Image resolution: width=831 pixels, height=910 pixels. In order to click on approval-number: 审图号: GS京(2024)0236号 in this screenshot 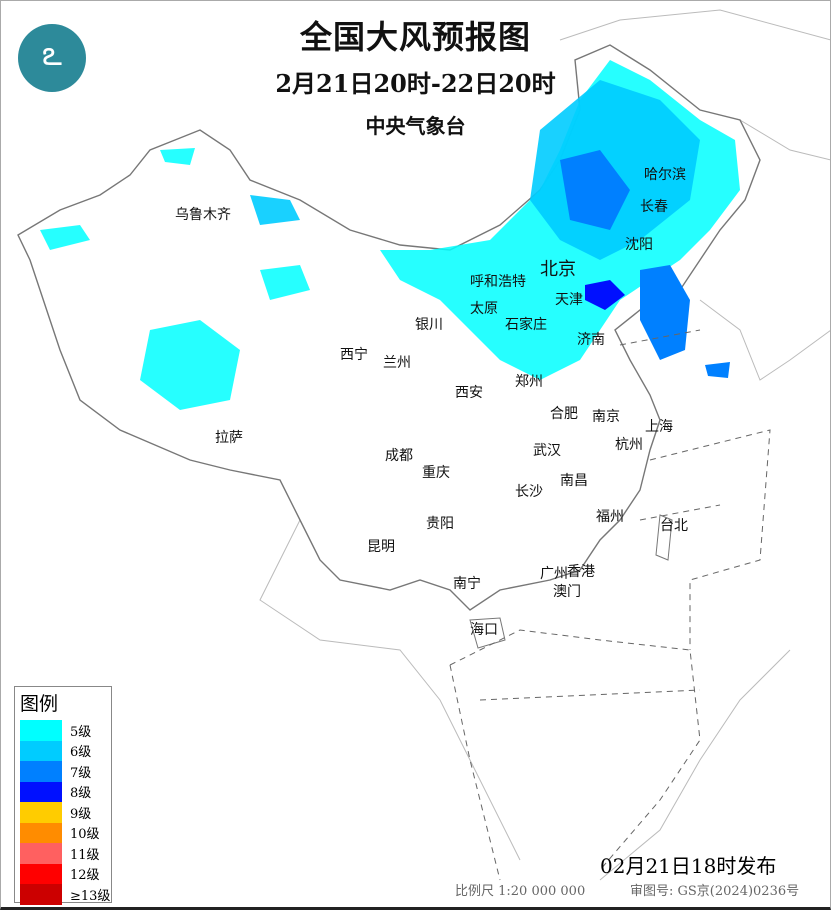, I will do `click(715, 891)`.